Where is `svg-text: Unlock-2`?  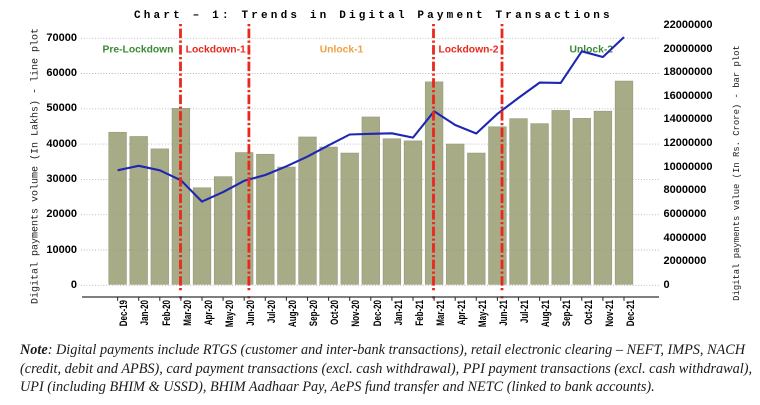
svg-text: Unlock-2 is located at coordinates (592, 49).